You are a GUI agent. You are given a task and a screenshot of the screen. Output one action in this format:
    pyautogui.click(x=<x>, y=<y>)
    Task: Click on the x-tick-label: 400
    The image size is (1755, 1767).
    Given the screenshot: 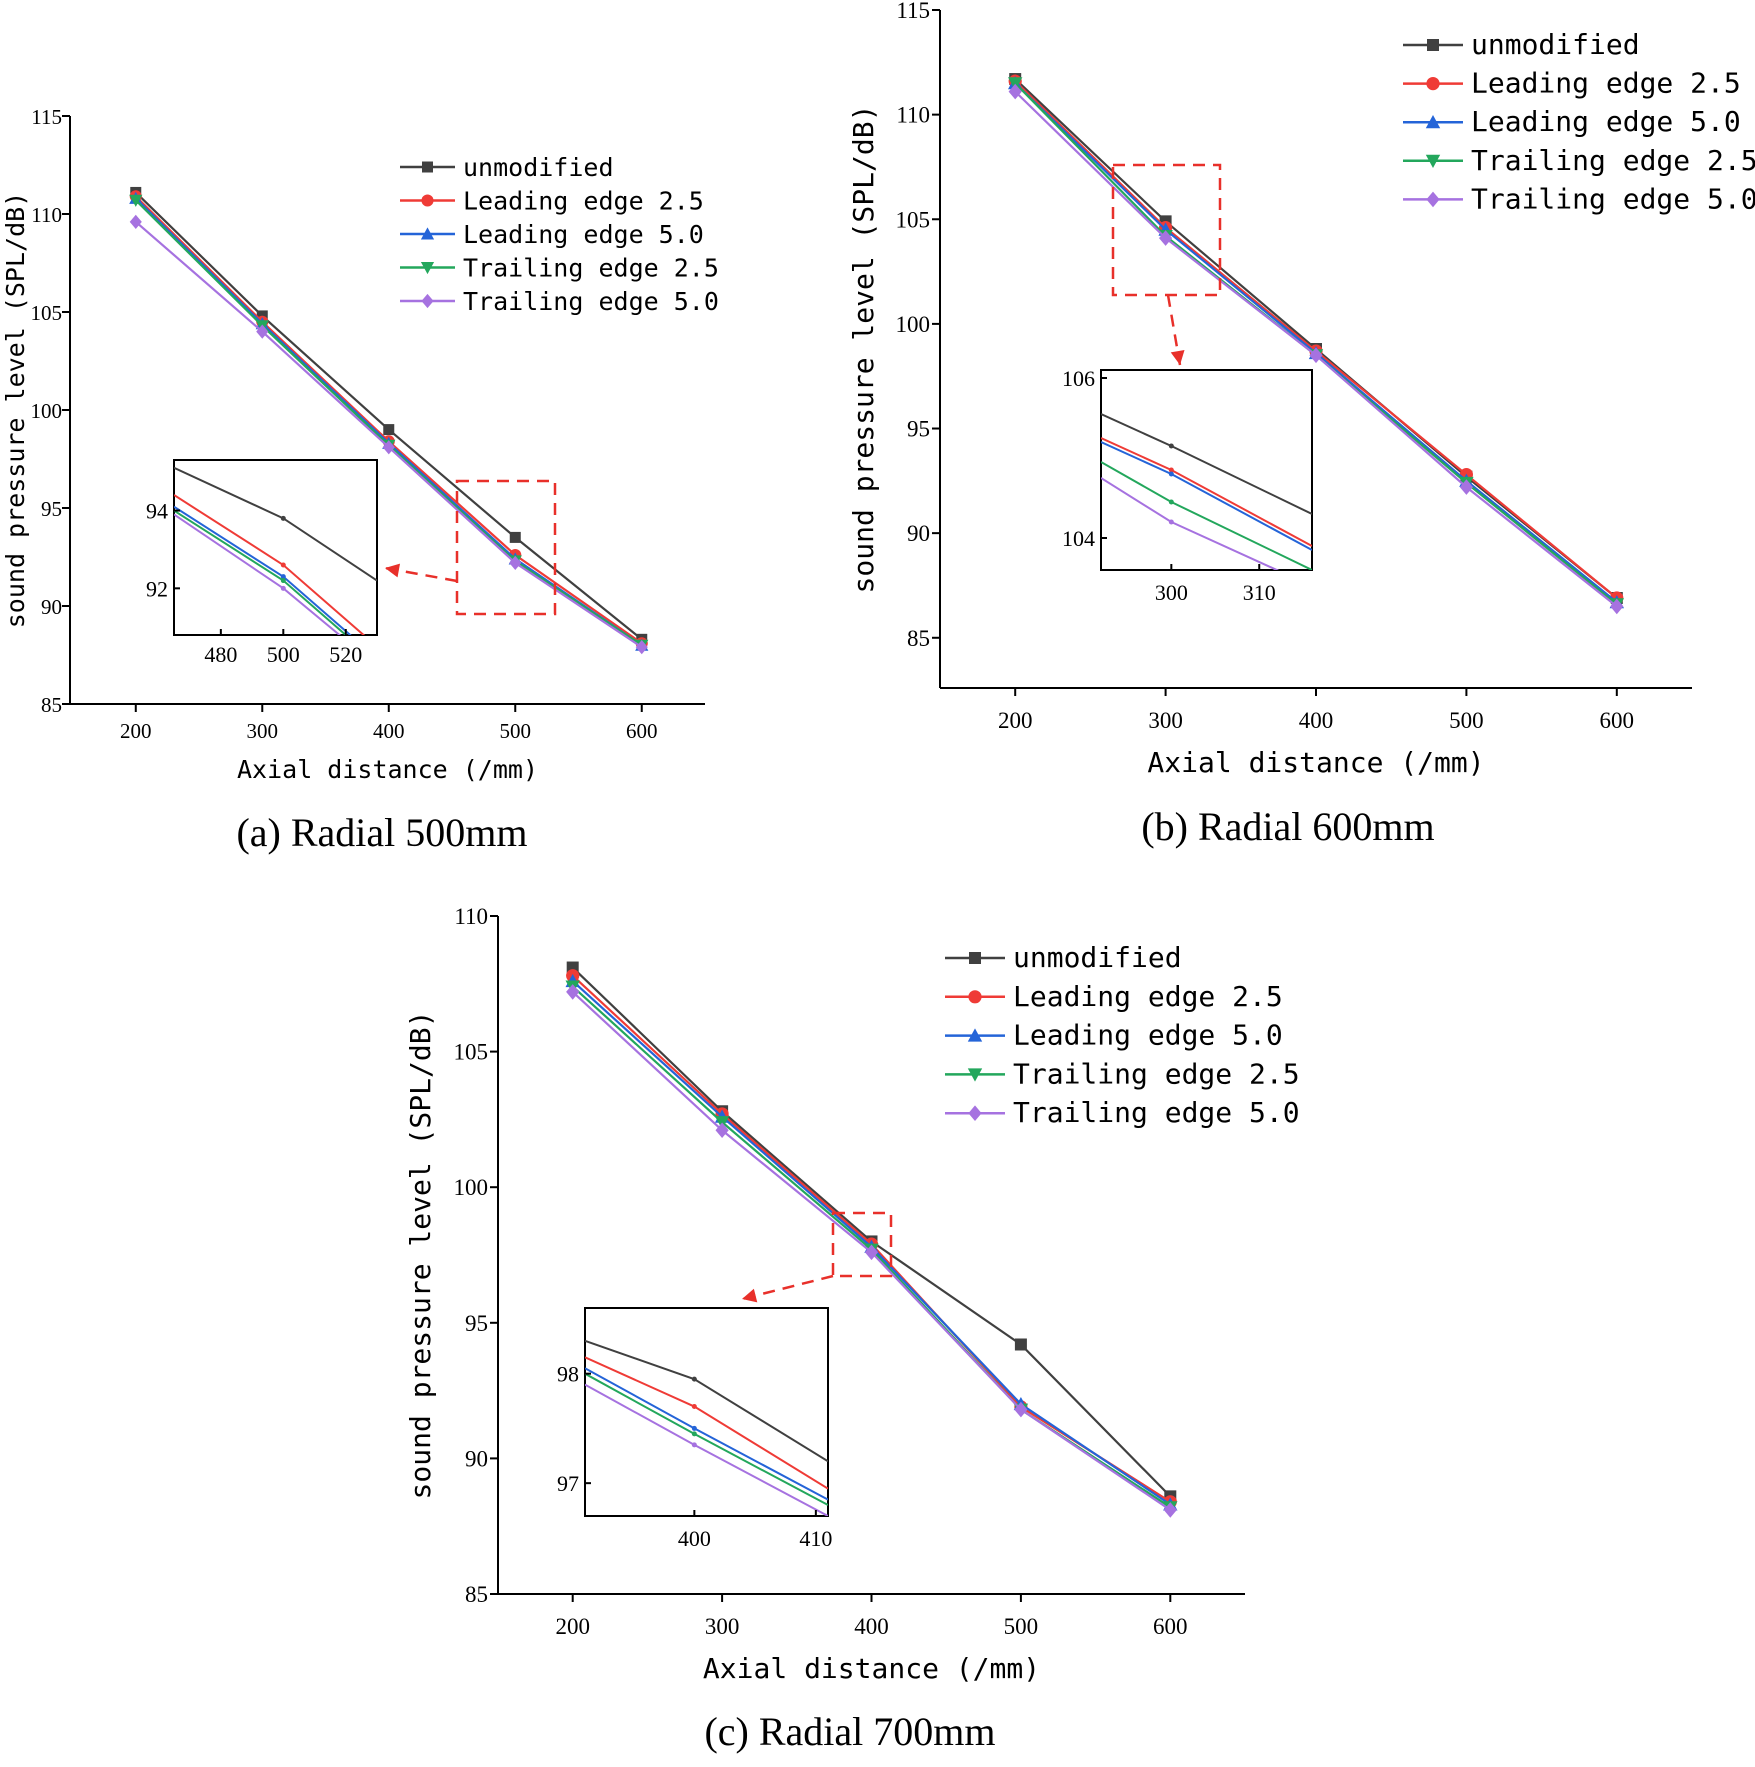 What is the action you would take?
    pyautogui.click(x=389, y=731)
    